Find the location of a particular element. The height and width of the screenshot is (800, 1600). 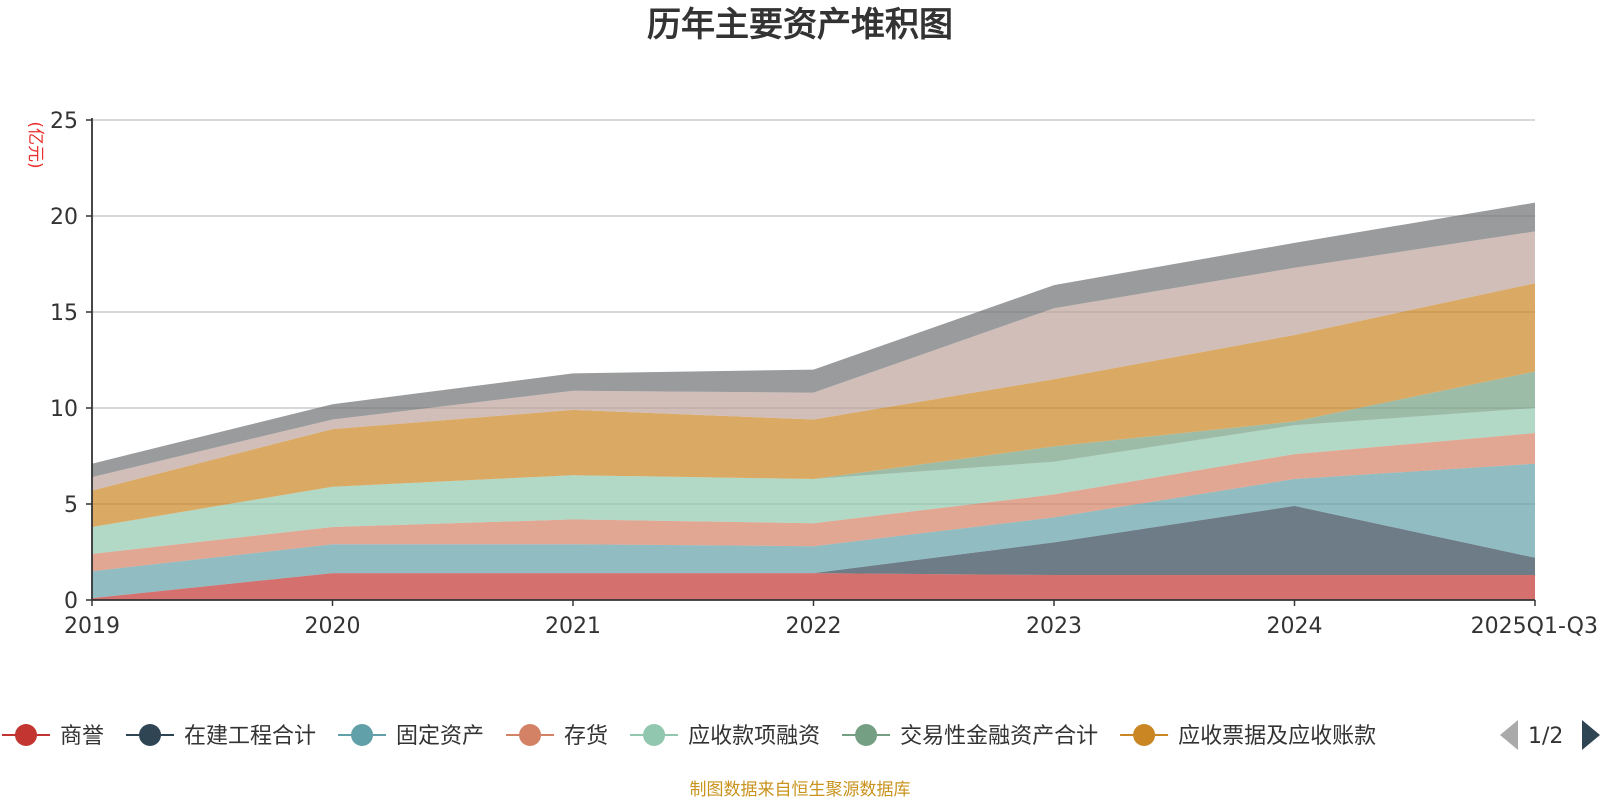

legend-item-1: 在建工程合计 is located at coordinates (221, 736).